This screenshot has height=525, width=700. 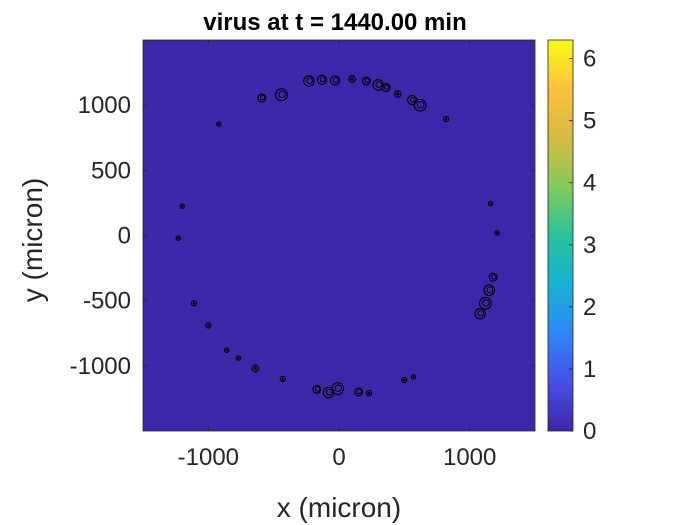 I want to click on x-tick-label: 1000, so click(x=469, y=457).